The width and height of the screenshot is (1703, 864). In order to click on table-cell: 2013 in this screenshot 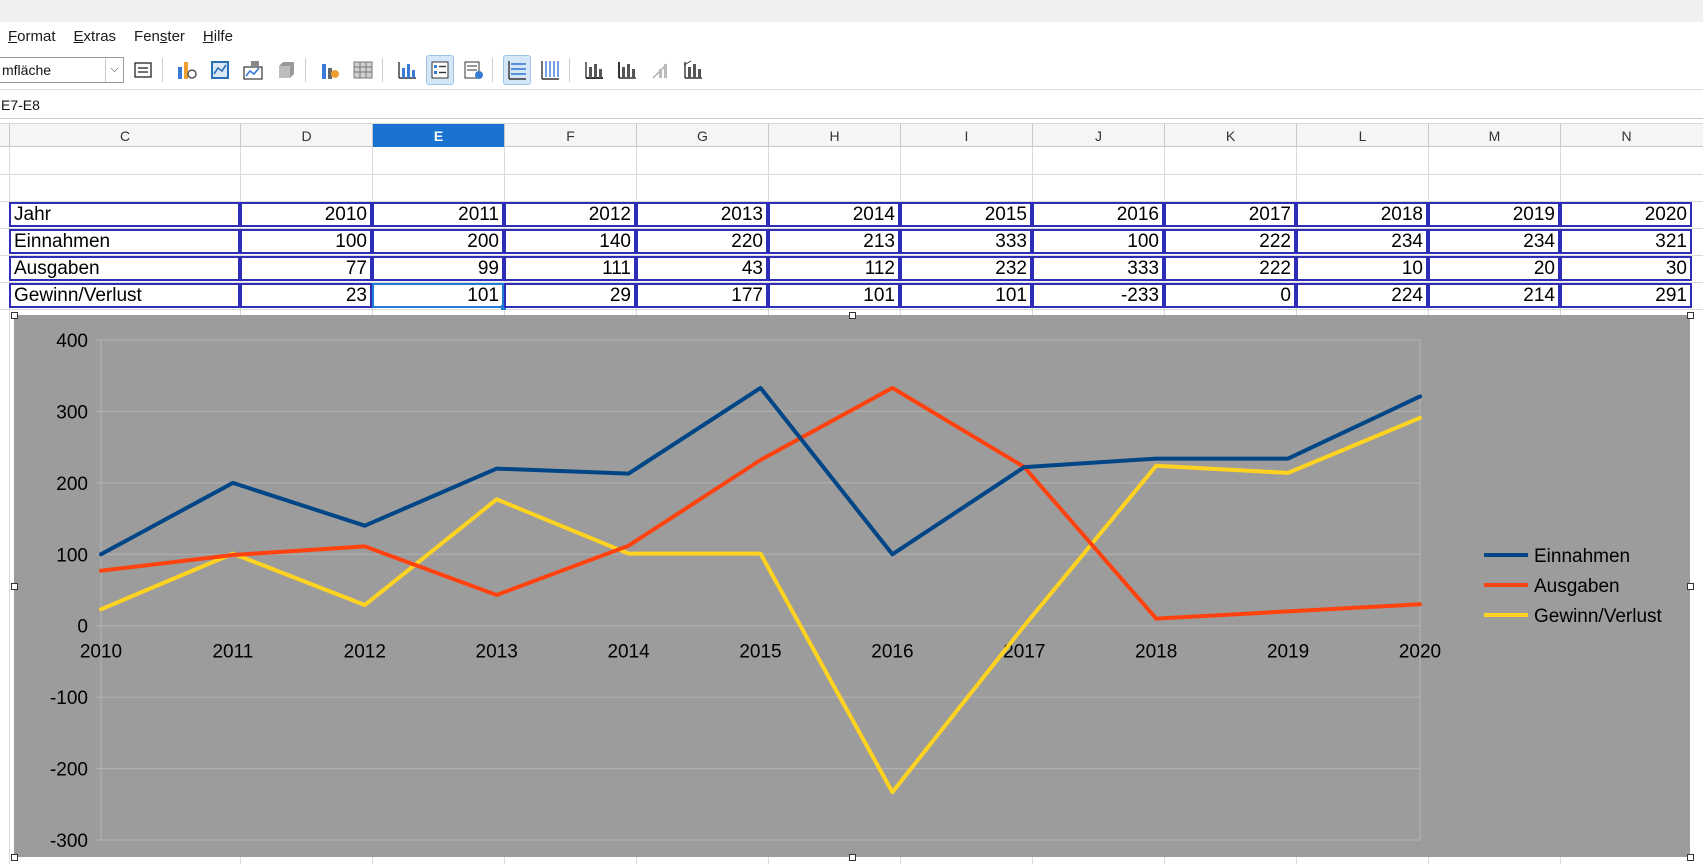, I will do `click(702, 214)`.